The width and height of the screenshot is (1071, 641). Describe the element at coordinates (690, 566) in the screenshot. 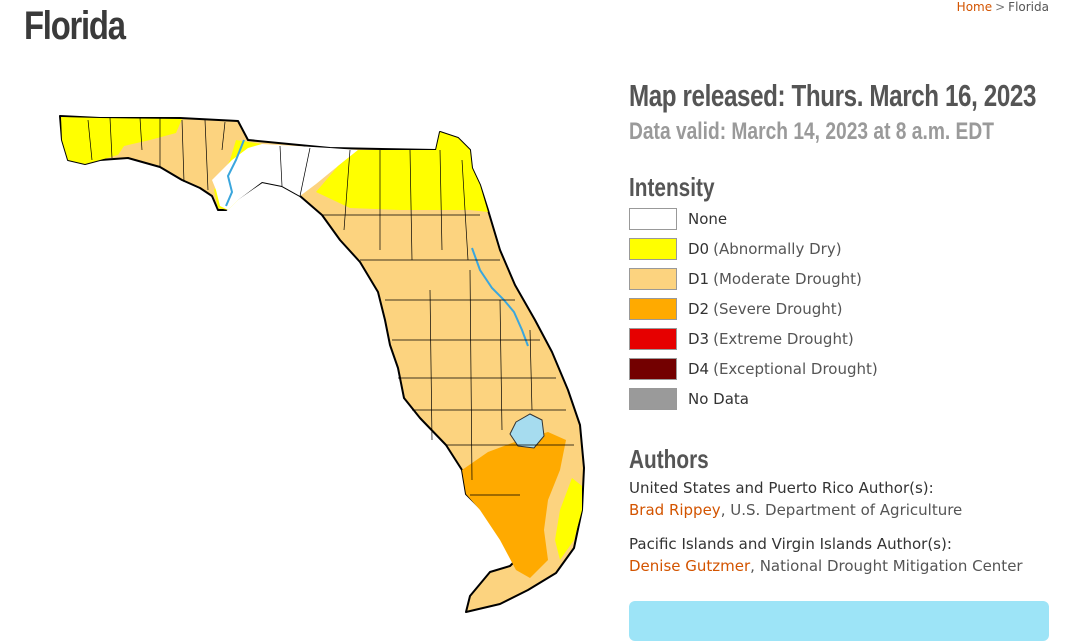

I see `author-link-denise-gutzmer: Denise Gutzmer` at that location.